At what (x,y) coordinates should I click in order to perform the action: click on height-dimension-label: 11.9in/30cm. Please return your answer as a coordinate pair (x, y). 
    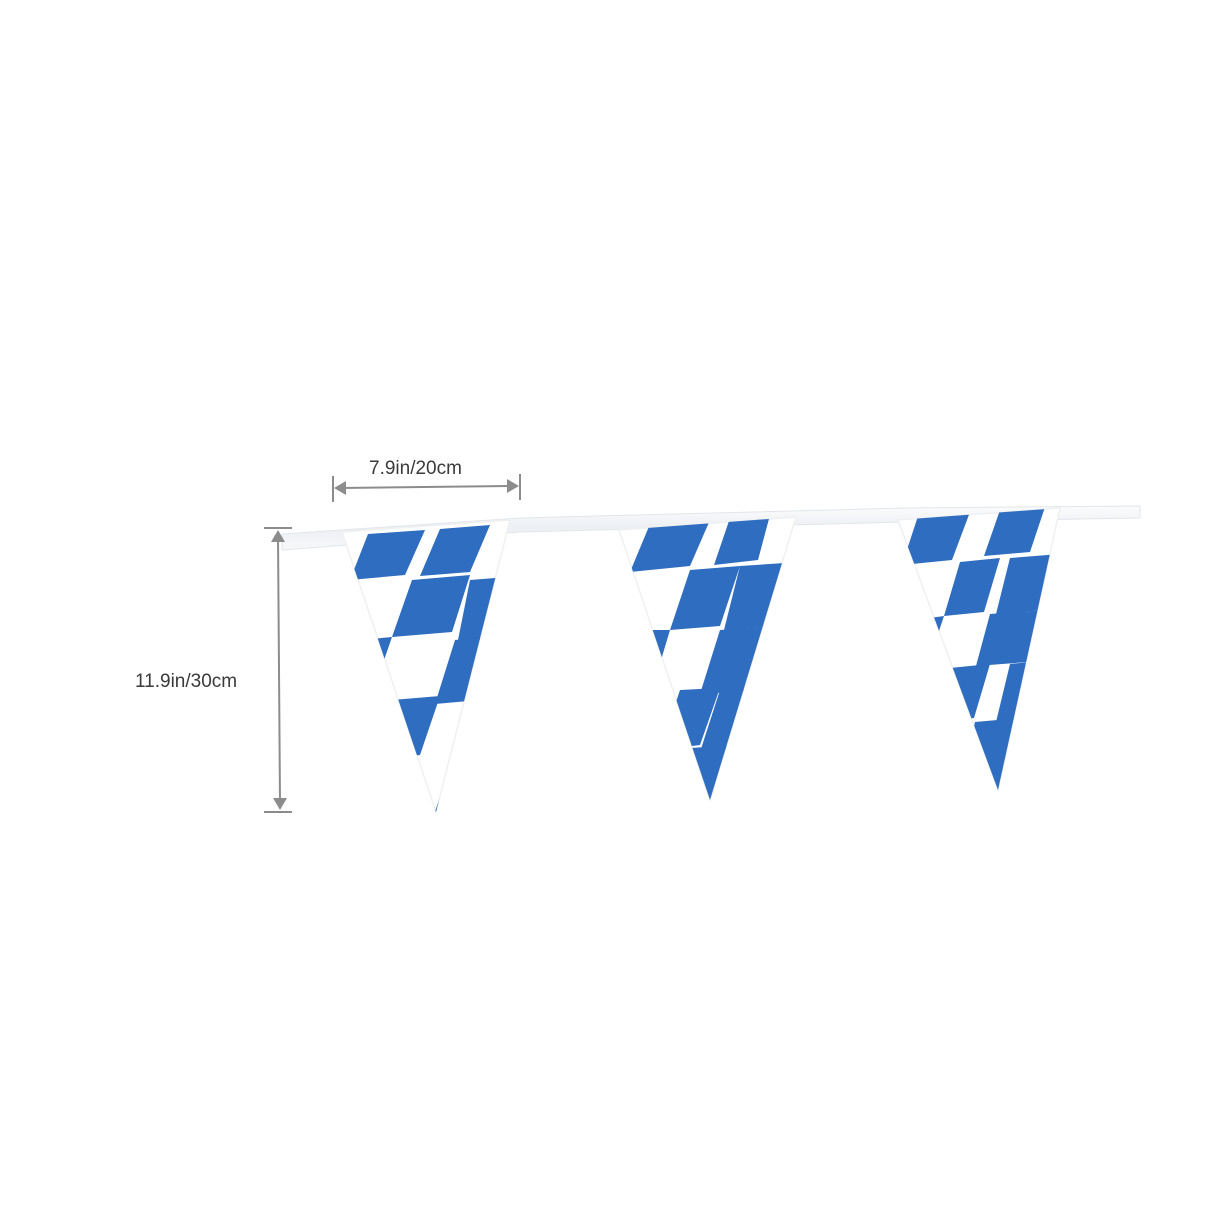
    Looking at the image, I should click on (186, 681).